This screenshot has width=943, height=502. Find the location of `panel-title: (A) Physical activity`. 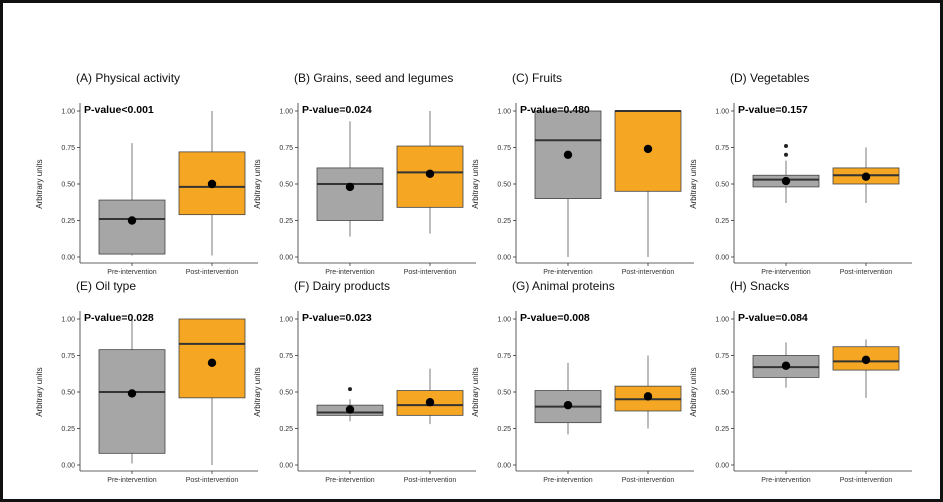

panel-title: (A) Physical activity is located at coordinates (128, 78).